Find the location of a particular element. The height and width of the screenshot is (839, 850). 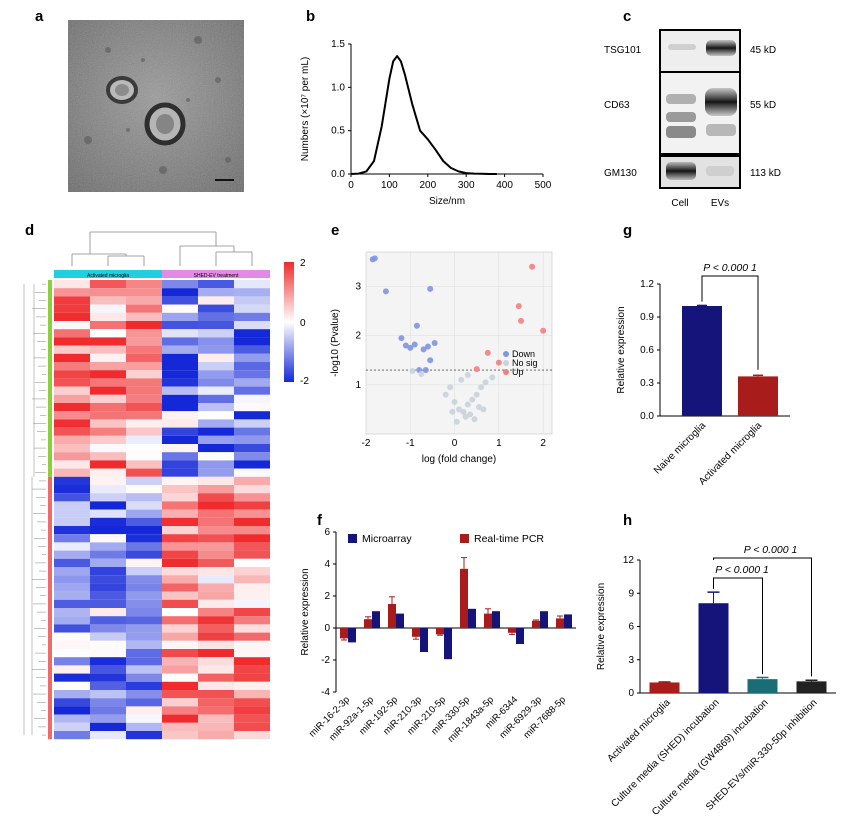

colorbar-tick-label: 0 is located at coordinates (303, 323).